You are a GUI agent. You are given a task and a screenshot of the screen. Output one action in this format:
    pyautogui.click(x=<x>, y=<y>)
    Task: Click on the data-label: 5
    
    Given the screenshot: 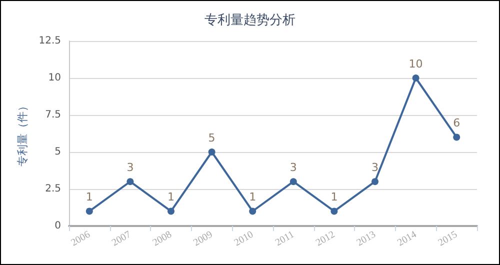 What is the action you would take?
    pyautogui.click(x=212, y=138)
    